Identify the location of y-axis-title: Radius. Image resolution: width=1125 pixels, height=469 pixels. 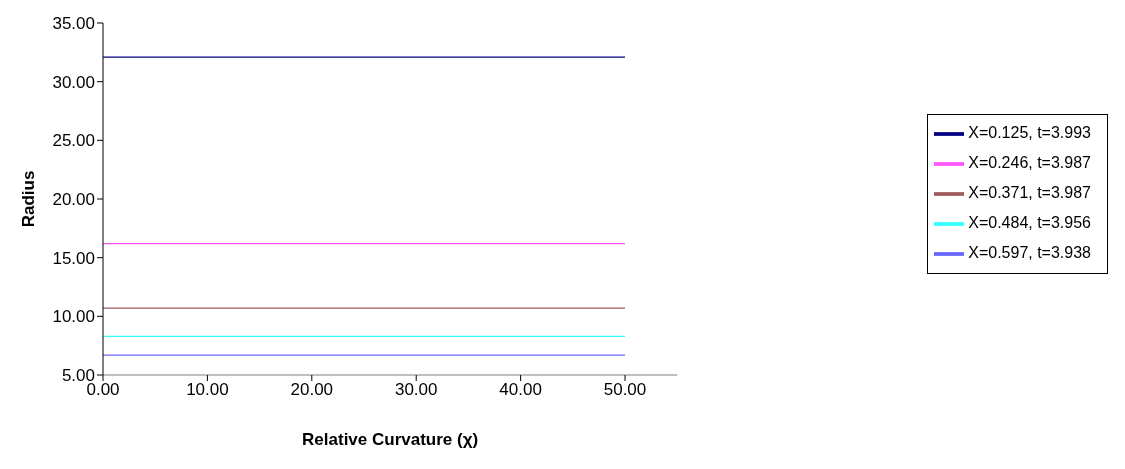
(29, 199).